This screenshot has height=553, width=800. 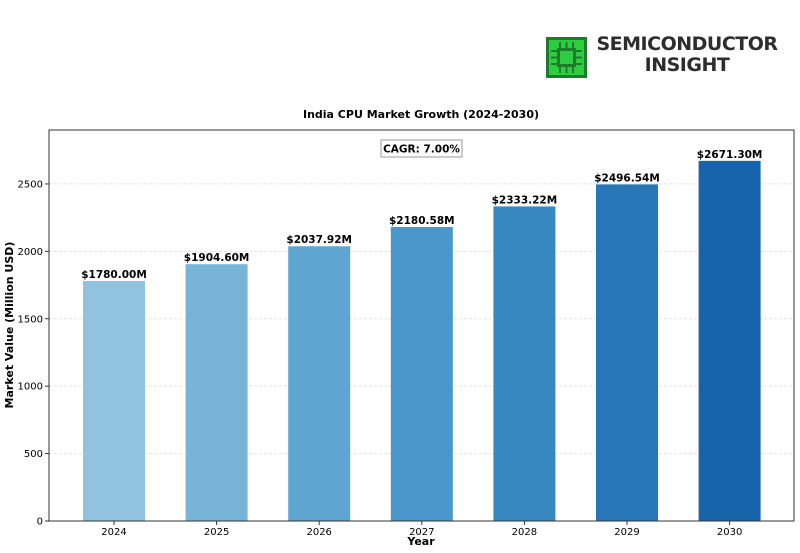 What do you see at coordinates (216, 532) in the screenshot?
I see `x-tick-label: 2025` at bounding box center [216, 532].